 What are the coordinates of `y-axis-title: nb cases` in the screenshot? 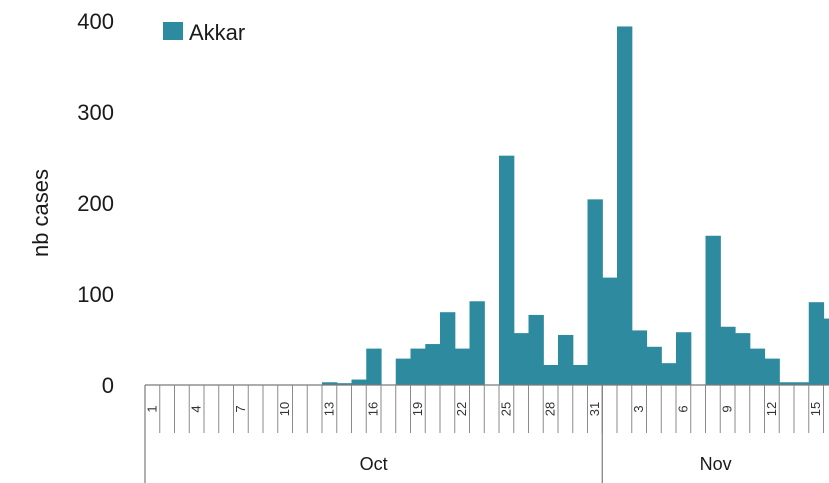 It's located at (40, 213).